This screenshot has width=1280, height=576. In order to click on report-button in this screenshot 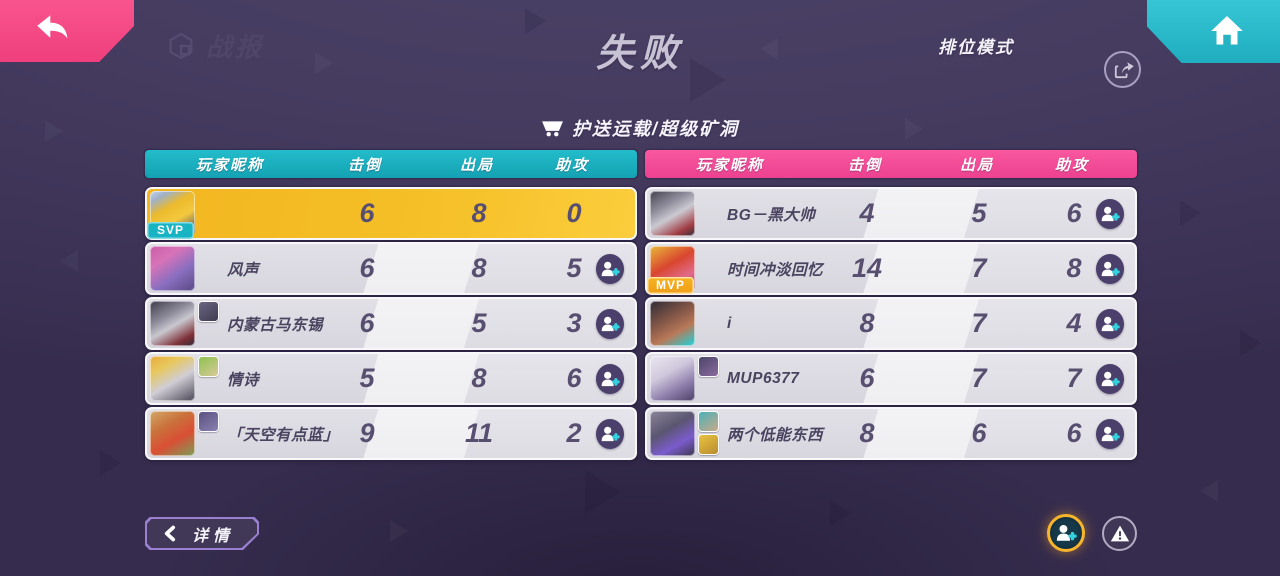, I will do `click(1119, 533)`.